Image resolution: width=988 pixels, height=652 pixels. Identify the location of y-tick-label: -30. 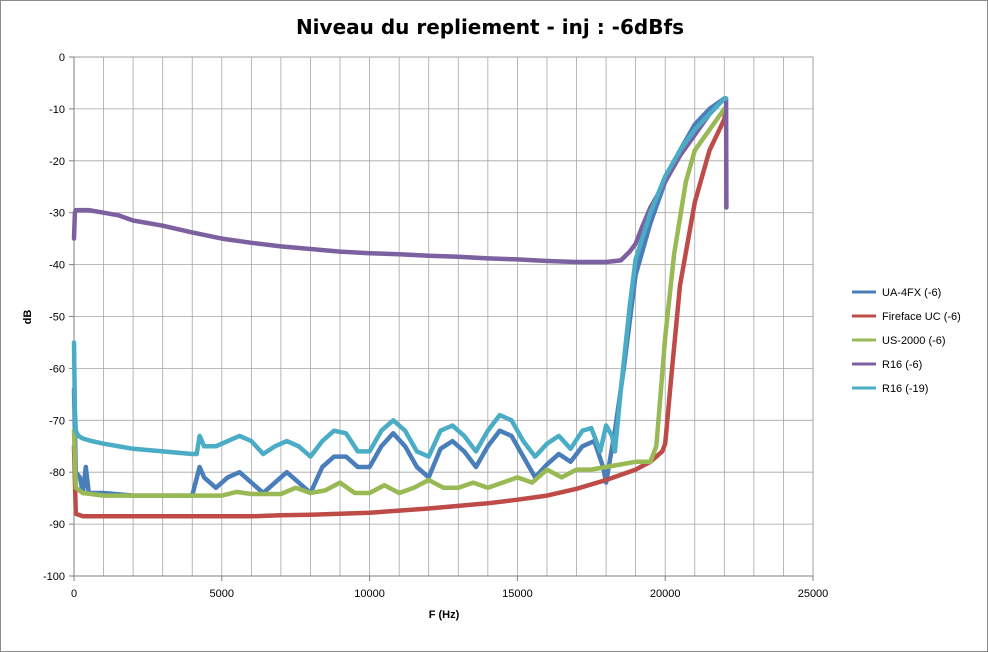
(57, 214).